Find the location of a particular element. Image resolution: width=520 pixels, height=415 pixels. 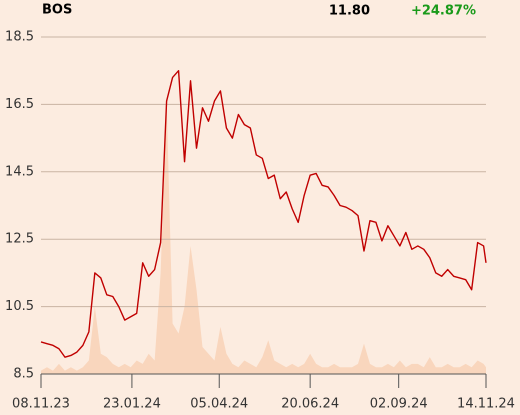

last-price: 11.80 is located at coordinates (349, 11).